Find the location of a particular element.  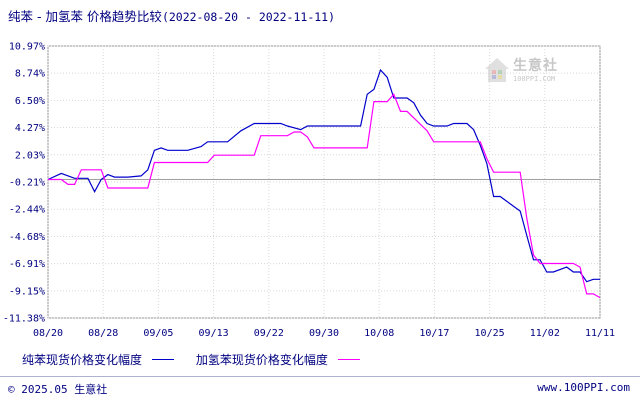

y-tick-label: 10.97% is located at coordinates (27, 47).